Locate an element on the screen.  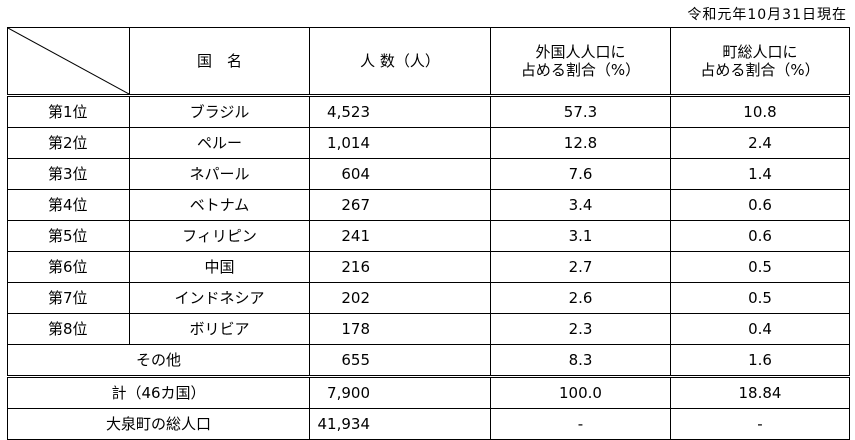
header-town-ratio-line1: 町総人口に is located at coordinates (760, 52).